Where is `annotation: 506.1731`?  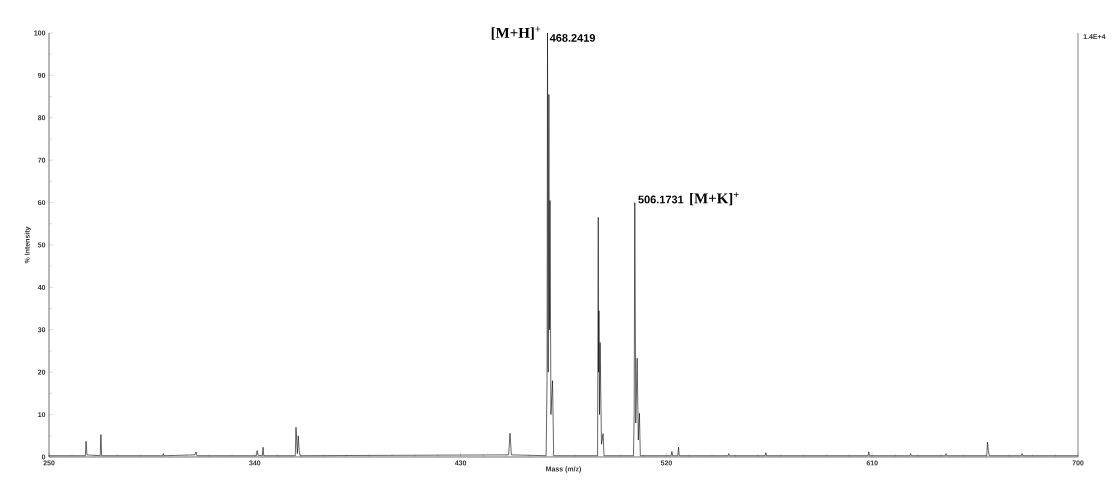 annotation: 506.1731 is located at coordinates (661, 199).